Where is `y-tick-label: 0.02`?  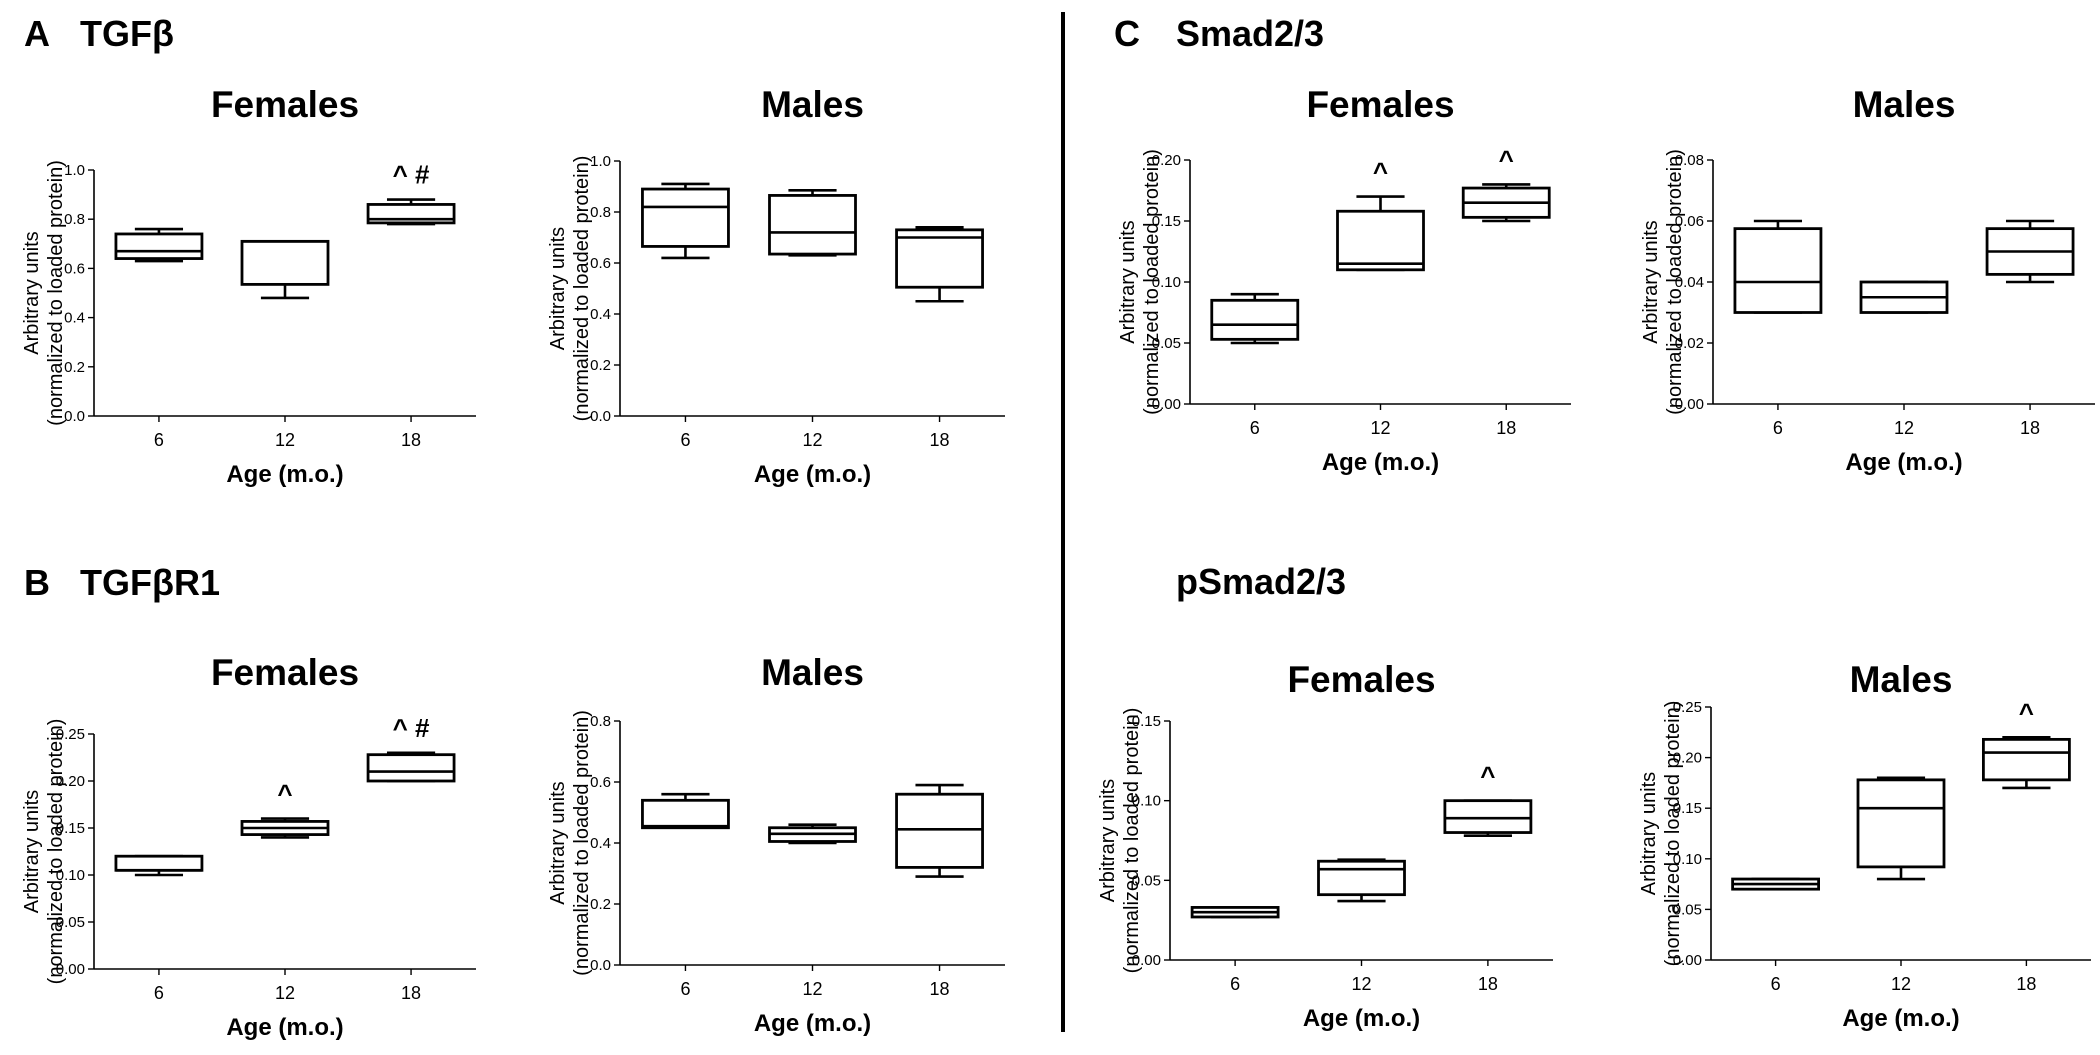
y-tick-label: 0.02 is located at coordinates (1689, 343).